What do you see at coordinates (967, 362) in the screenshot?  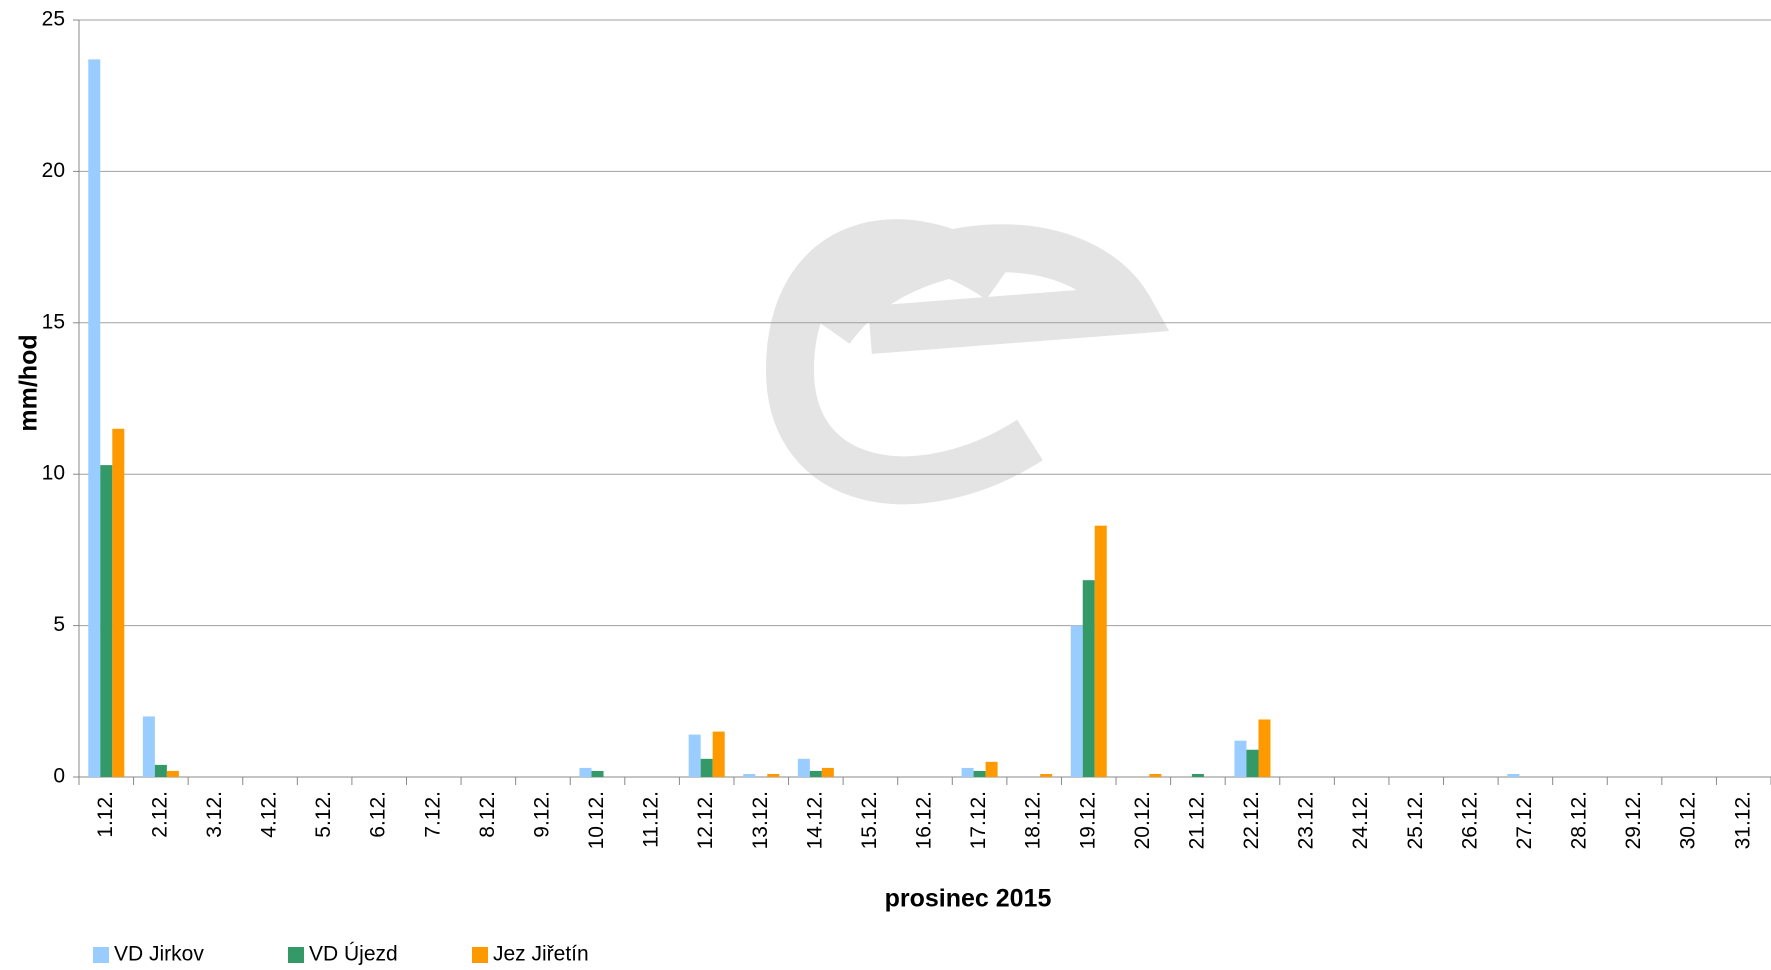 I see `watermark` at bounding box center [967, 362].